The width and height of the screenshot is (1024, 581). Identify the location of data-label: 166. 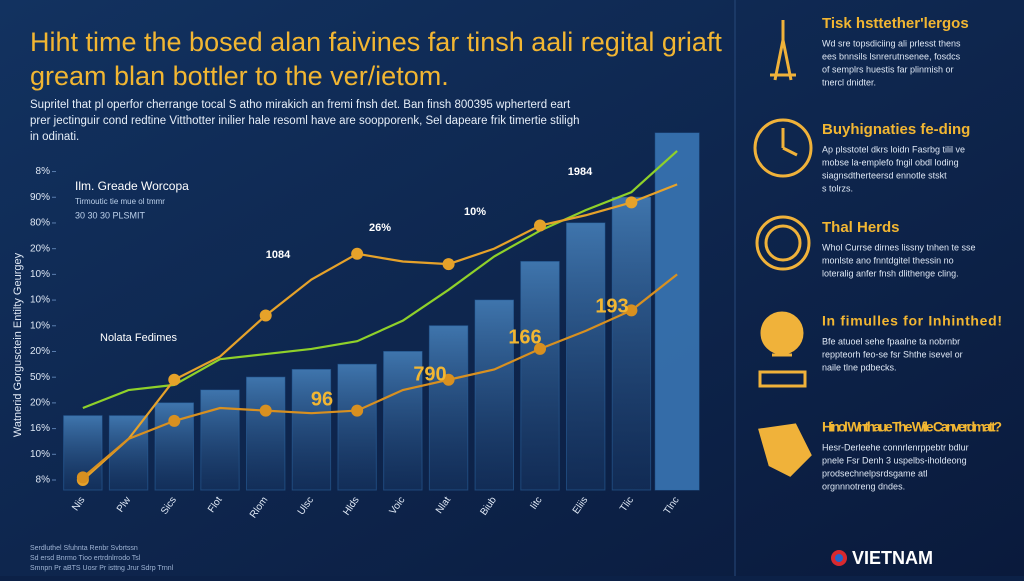
(524, 337).